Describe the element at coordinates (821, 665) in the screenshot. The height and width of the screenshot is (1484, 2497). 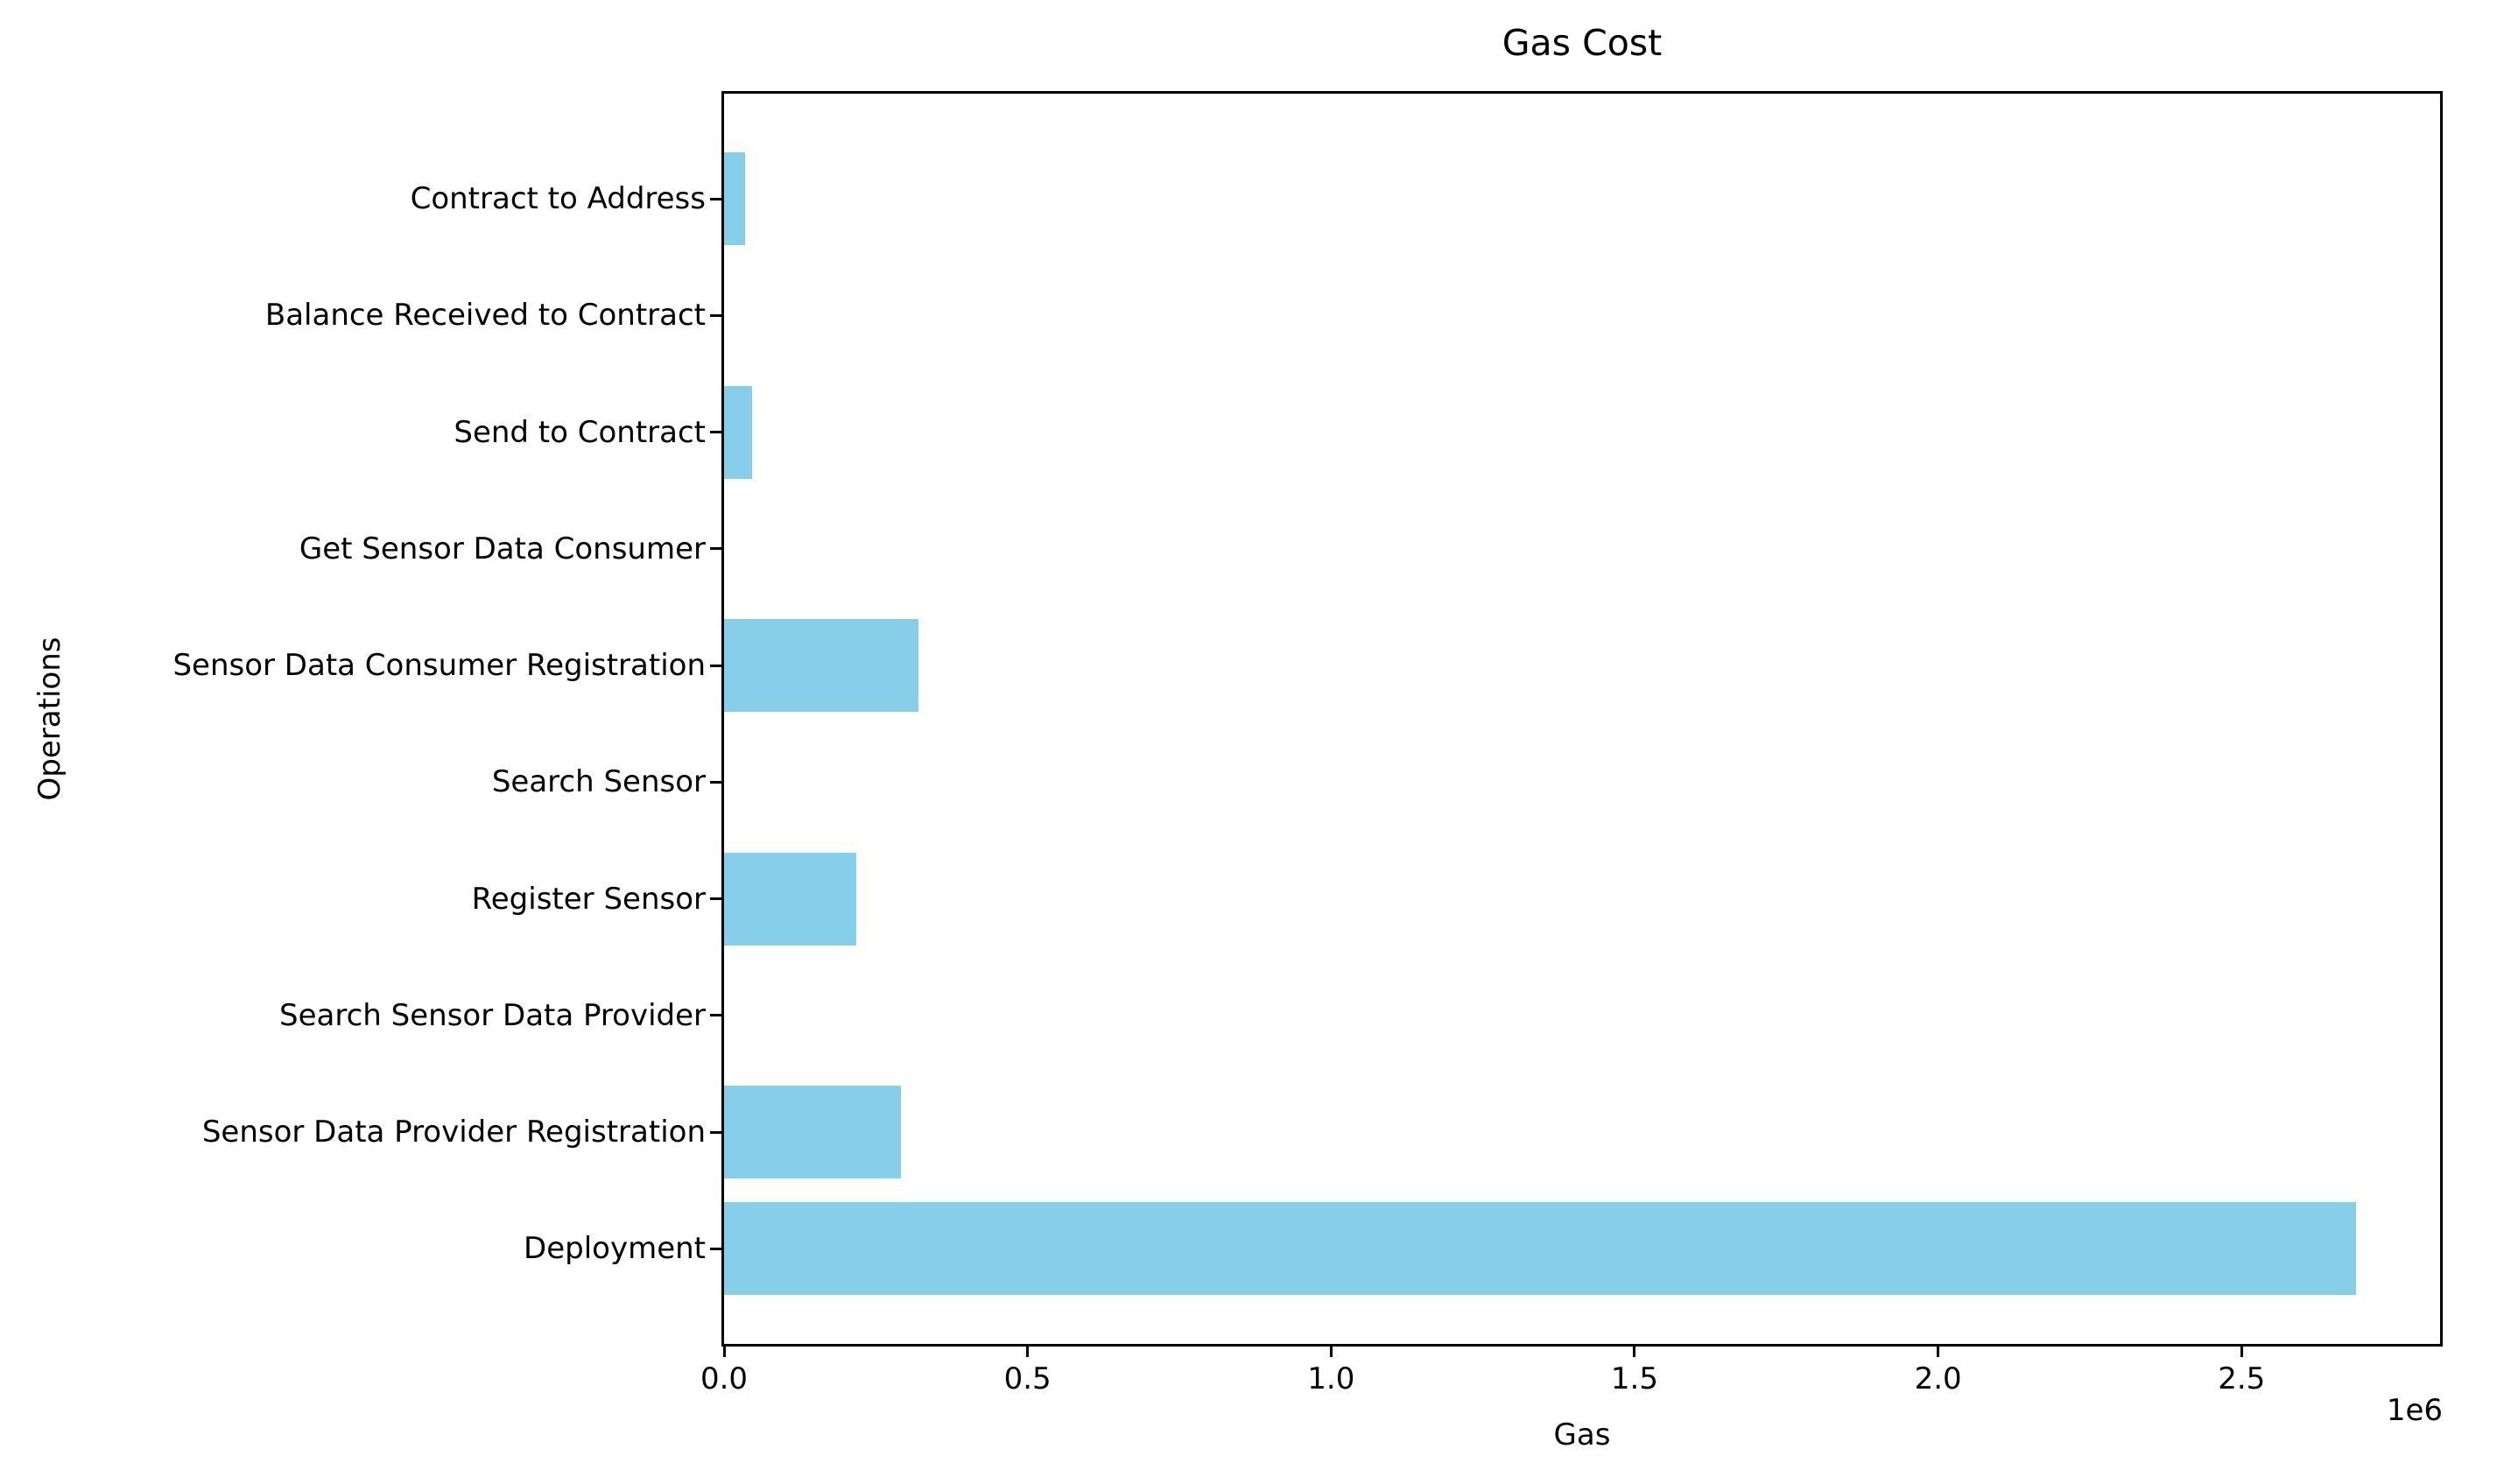
I see `bar-sensor-data-consumer-registration` at that location.